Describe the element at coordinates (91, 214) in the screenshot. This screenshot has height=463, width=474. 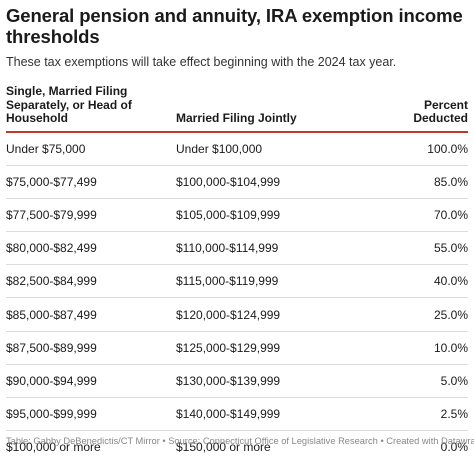
I see `cell-single: $77,500-$79,999` at that location.